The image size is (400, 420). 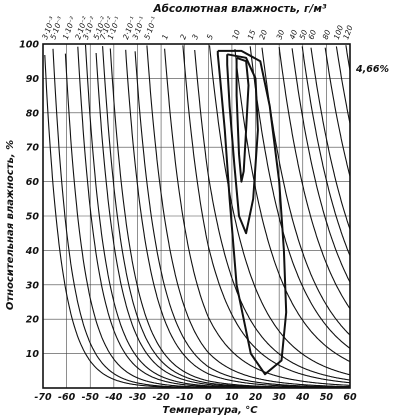 I want to click on y-tick-label: 40, so click(x=32, y=251).